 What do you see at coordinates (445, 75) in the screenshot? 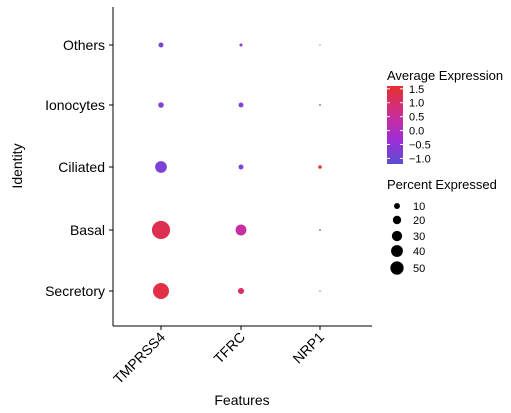
I see `color-legend-title: Average Expression` at bounding box center [445, 75].